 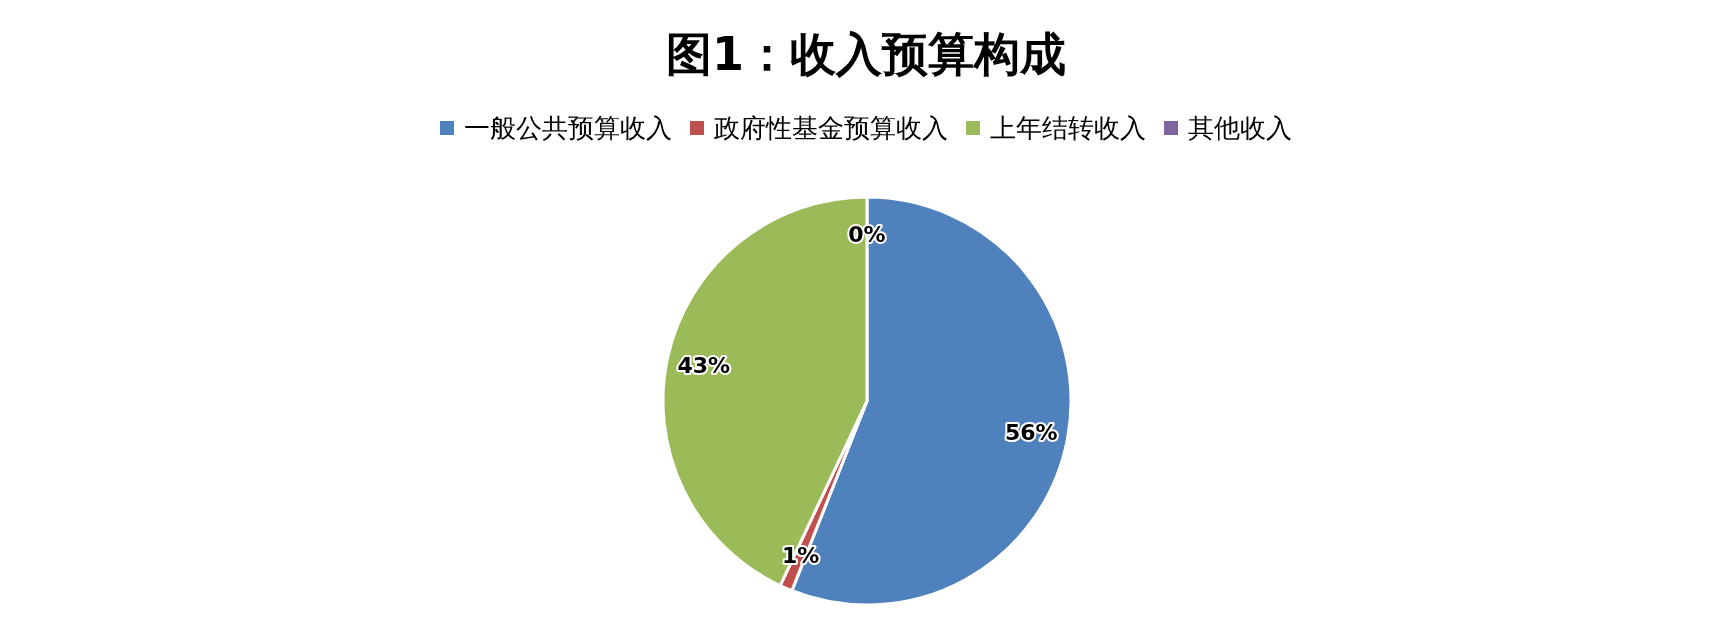 What do you see at coordinates (831, 128) in the screenshot?
I see `legend-label: 政府性基金预算收入` at bounding box center [831, 128].